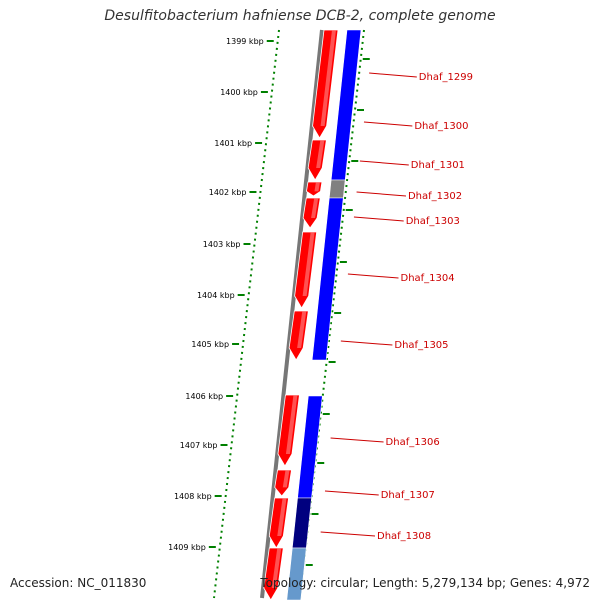 Image resolution: width=600 pixels, height=600 pixels. I want to click on kbp-tick-label: 1406 kbp, so click(204, 396).